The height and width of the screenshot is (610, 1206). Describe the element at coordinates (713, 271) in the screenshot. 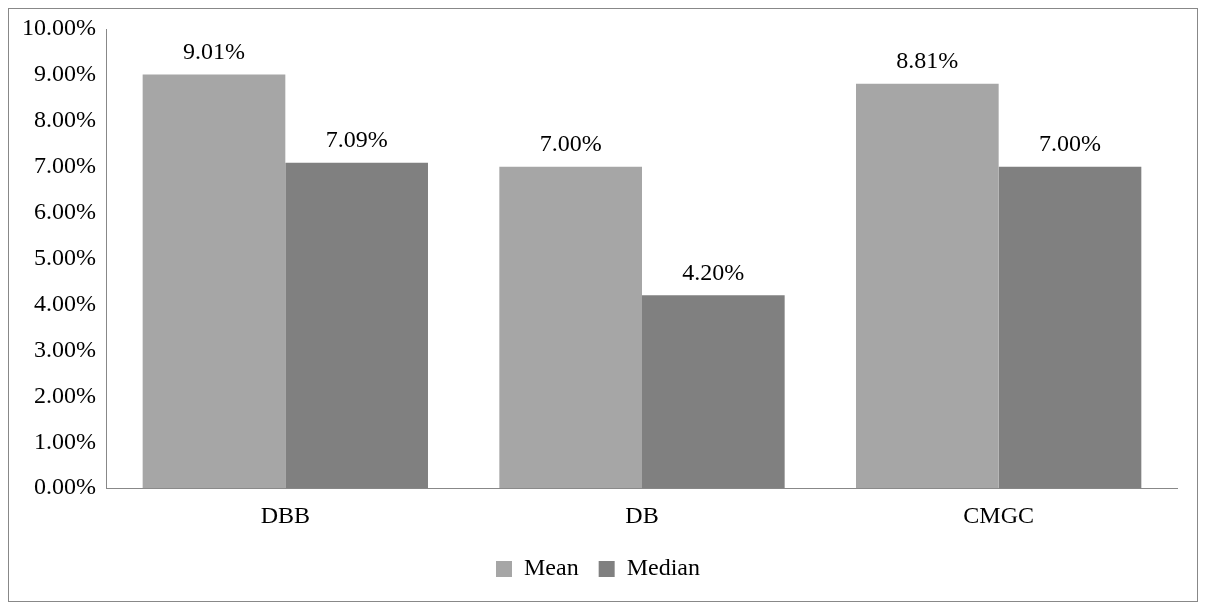

I see `data-label: 4.20%` at that location.